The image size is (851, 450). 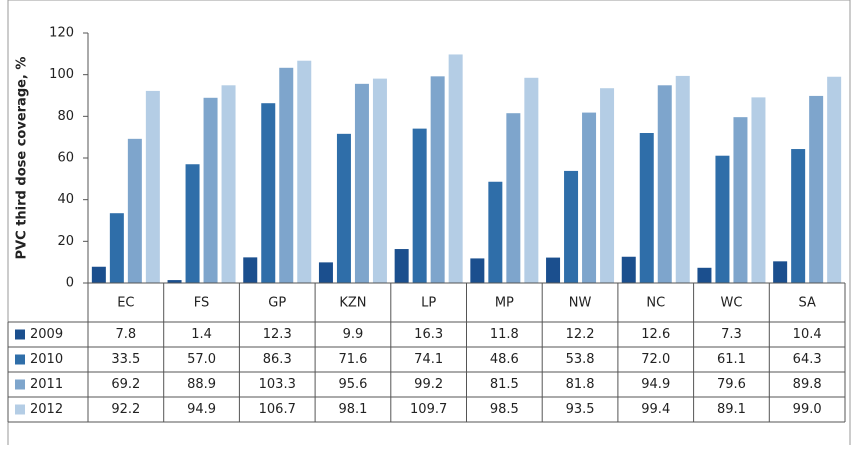 What do you see at coordinates (125, 303) in the screenshot?
I see `x-tick-label: EC` at bounding box center [125, 303].